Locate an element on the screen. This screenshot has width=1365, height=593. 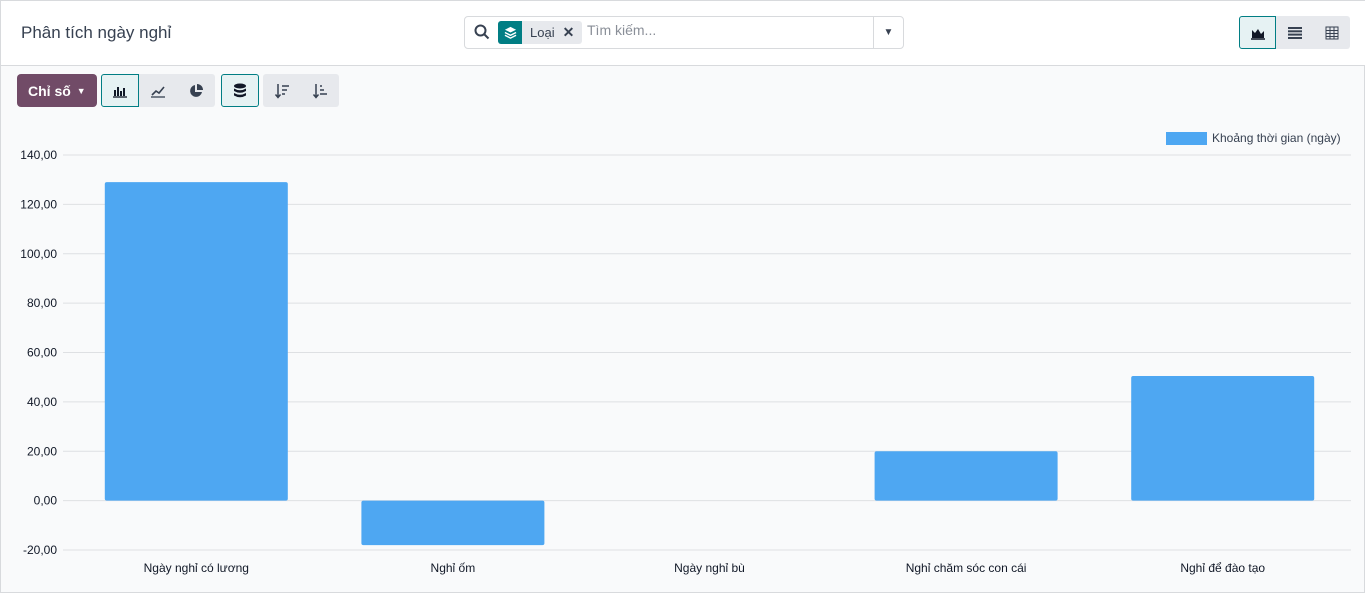
pivot-view-button is located at coordinates (1331, 32).